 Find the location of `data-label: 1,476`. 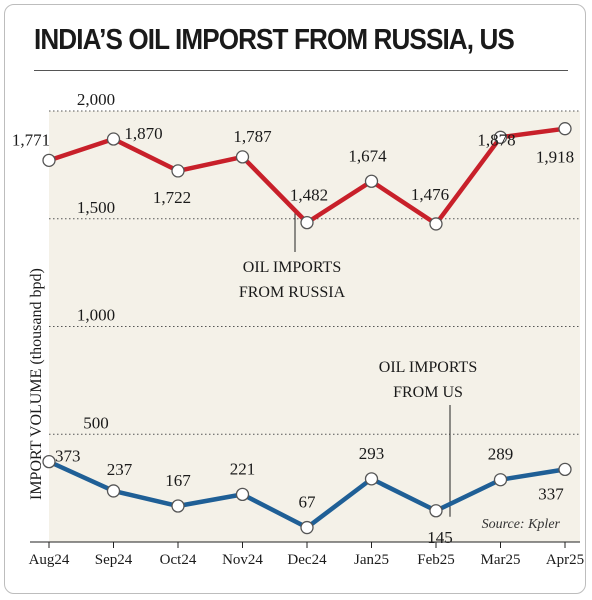

data-label: 1,476 is located at coordinates (430, 194).